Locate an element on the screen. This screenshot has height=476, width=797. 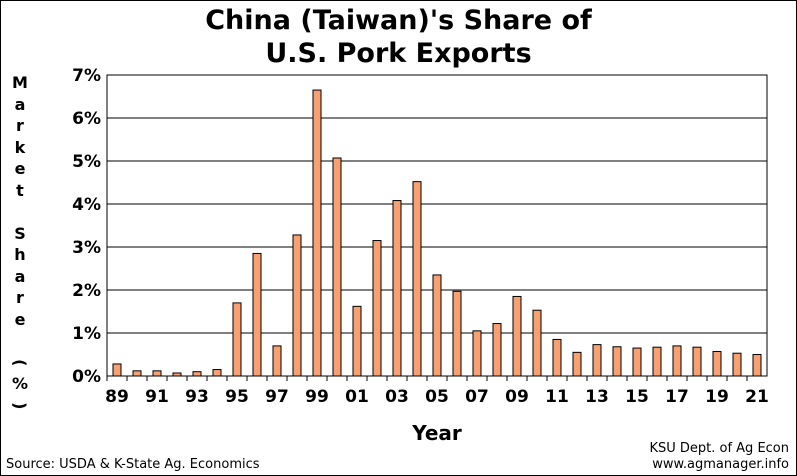
y-tick-labels: 0% 1% 2% 3% 4% 5% 6% 7% is located at coordinates (86, 226).